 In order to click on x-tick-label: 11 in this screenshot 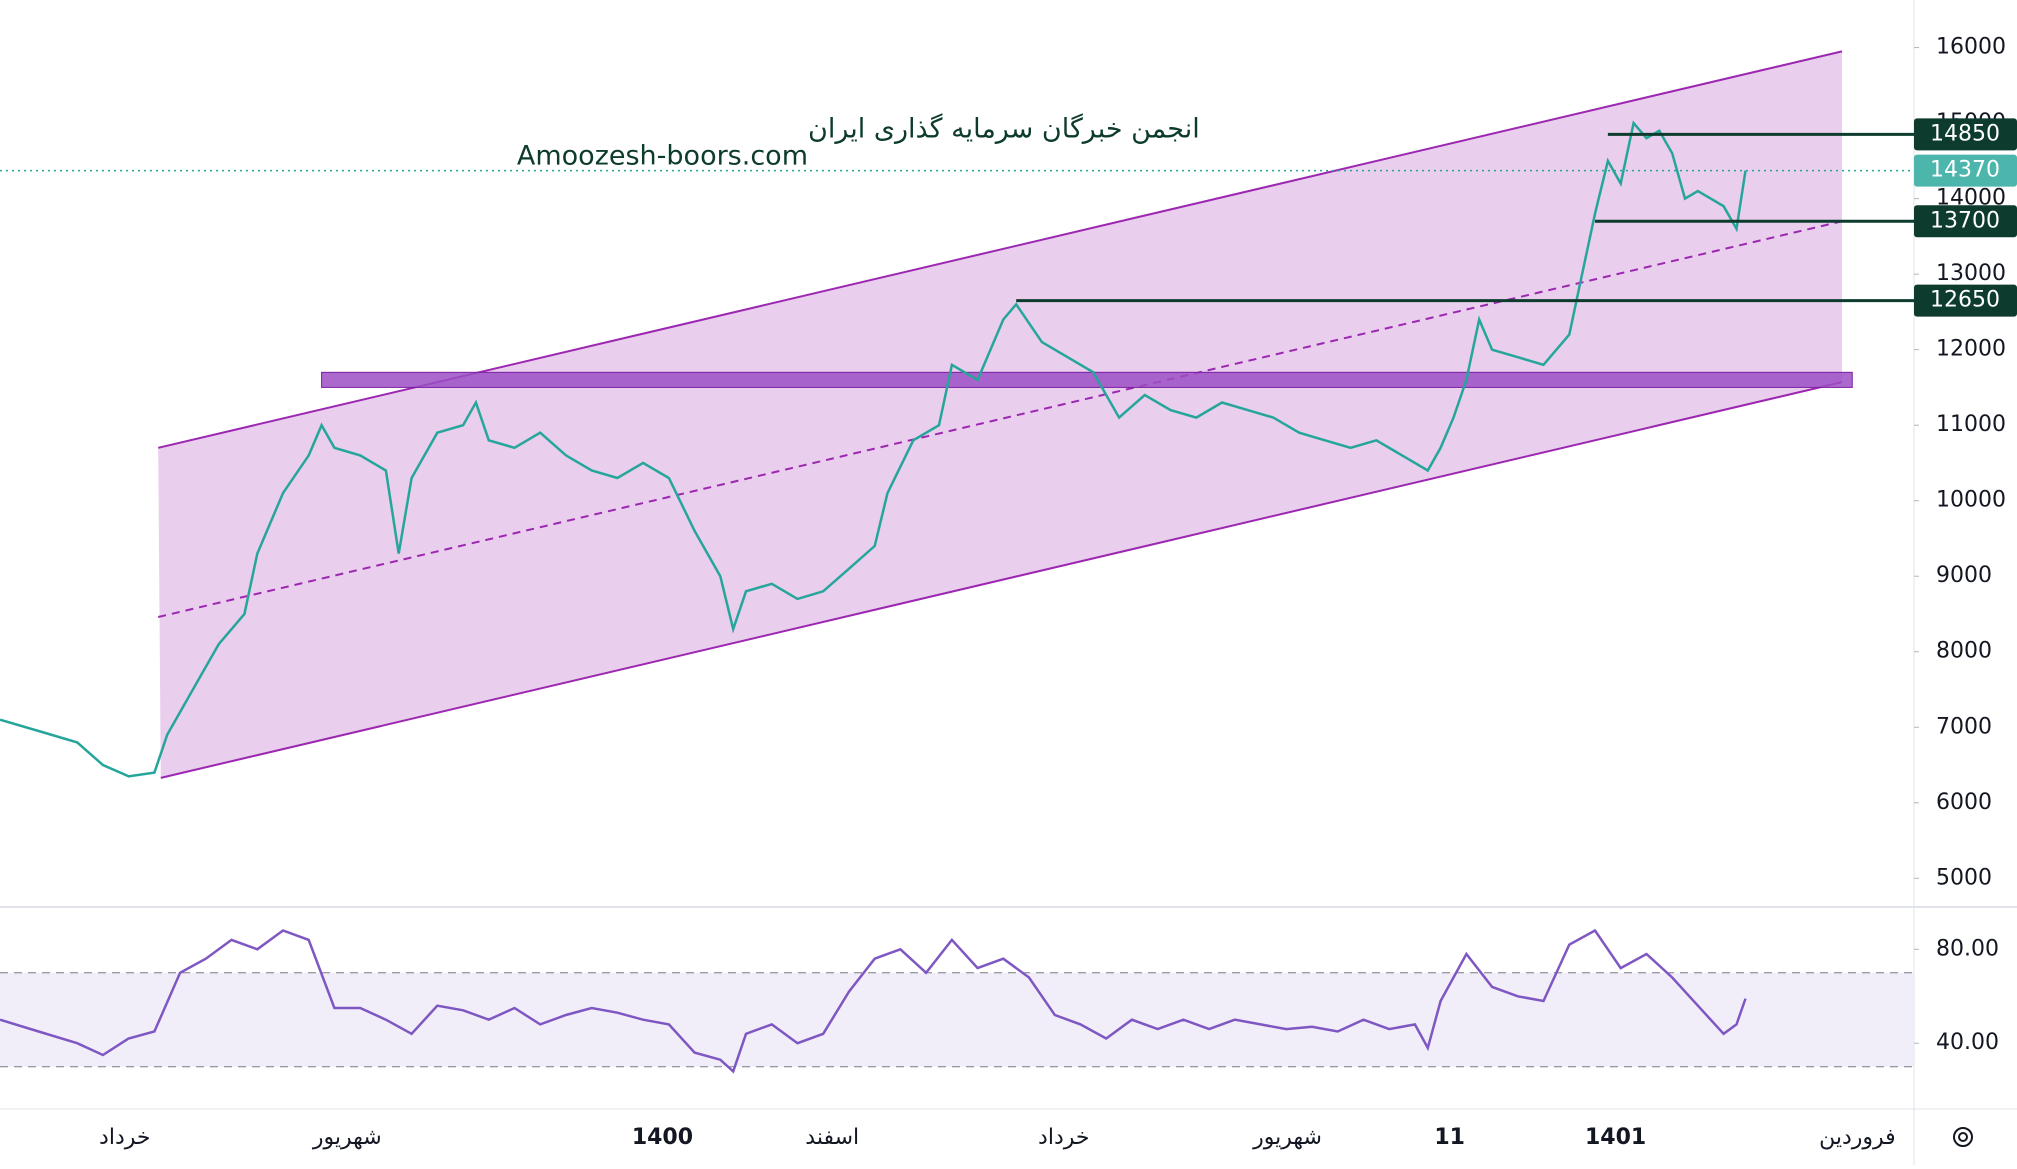, I will do `click(1449, 1137)`.